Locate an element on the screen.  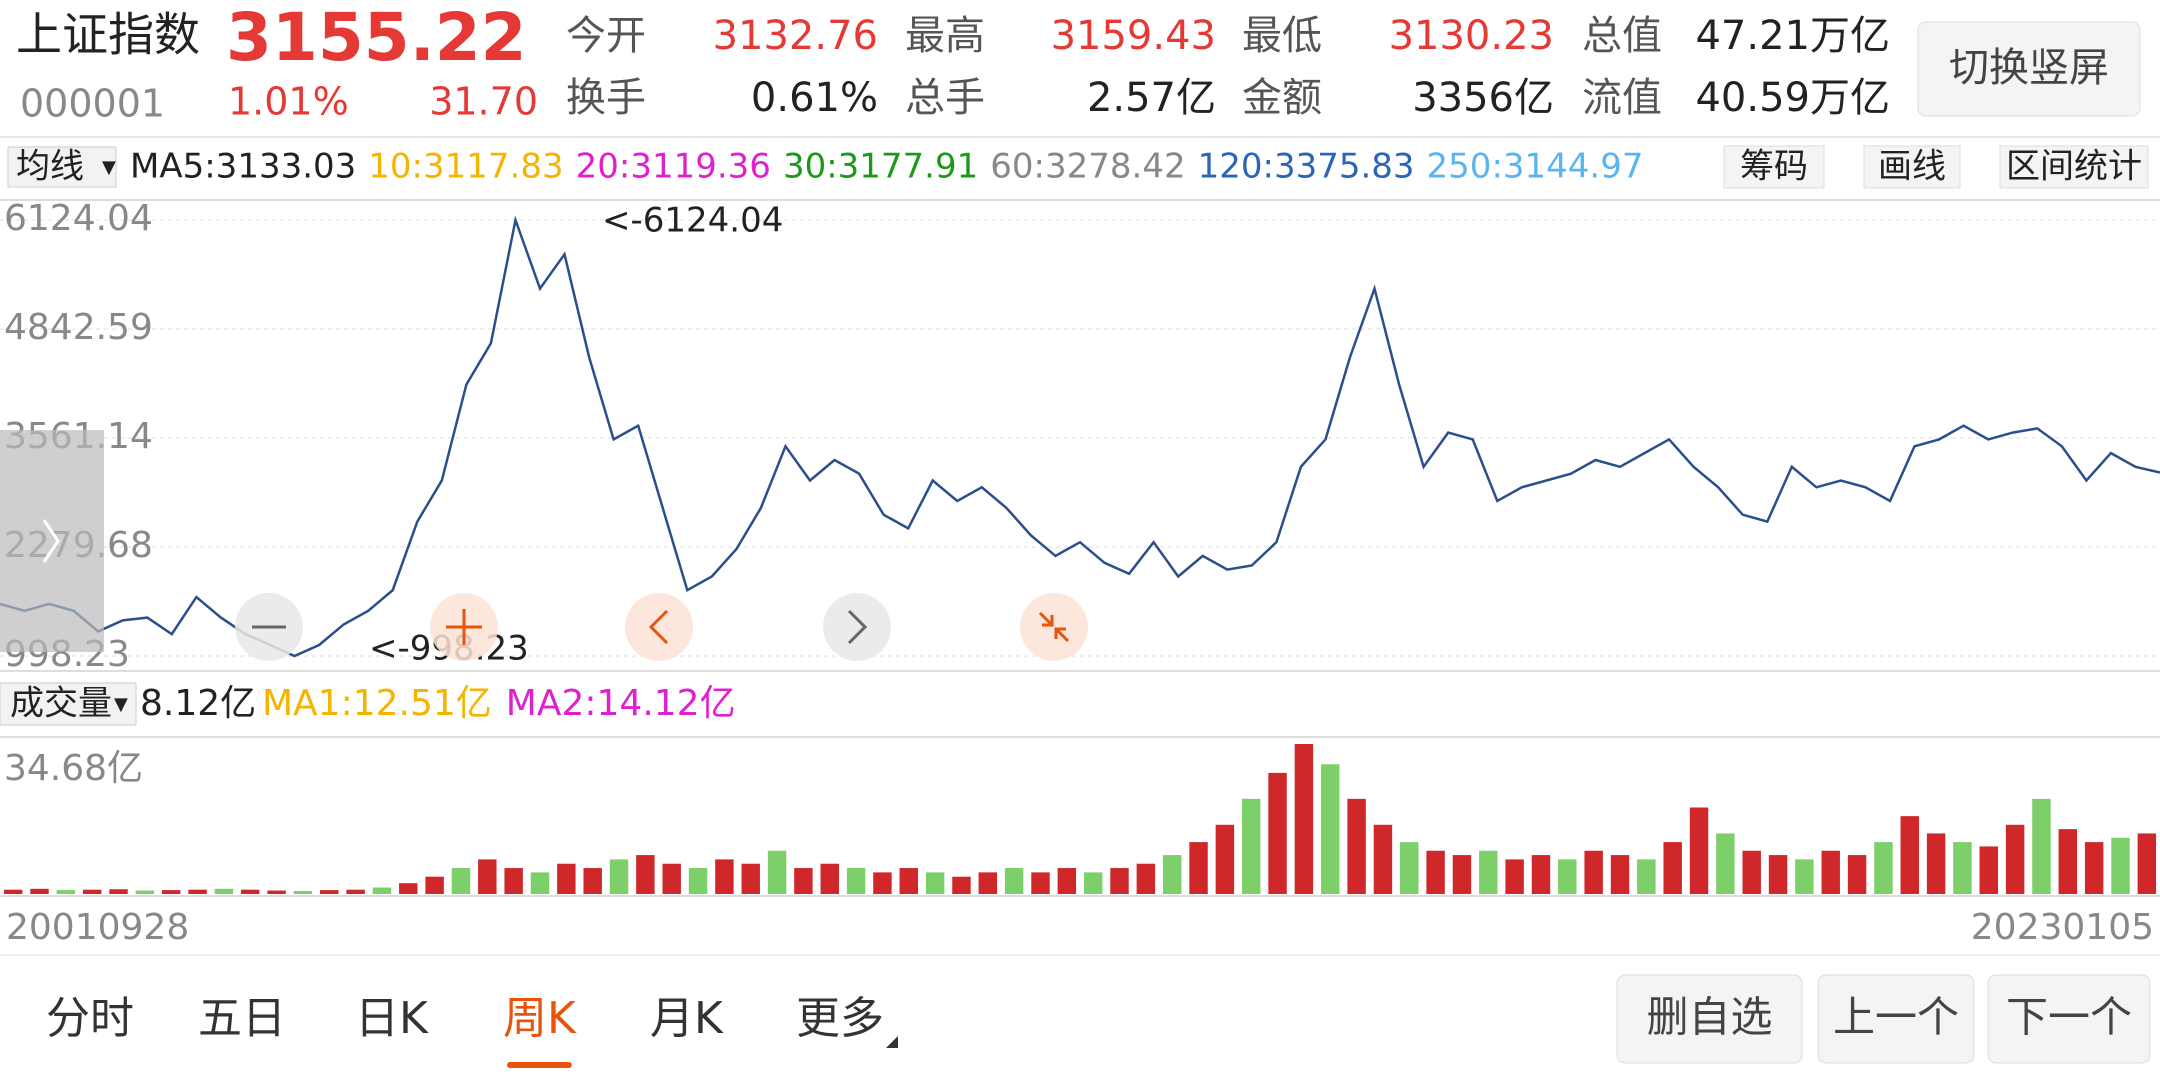
stat-label: 总值 is located at coordinates (1622, 36).